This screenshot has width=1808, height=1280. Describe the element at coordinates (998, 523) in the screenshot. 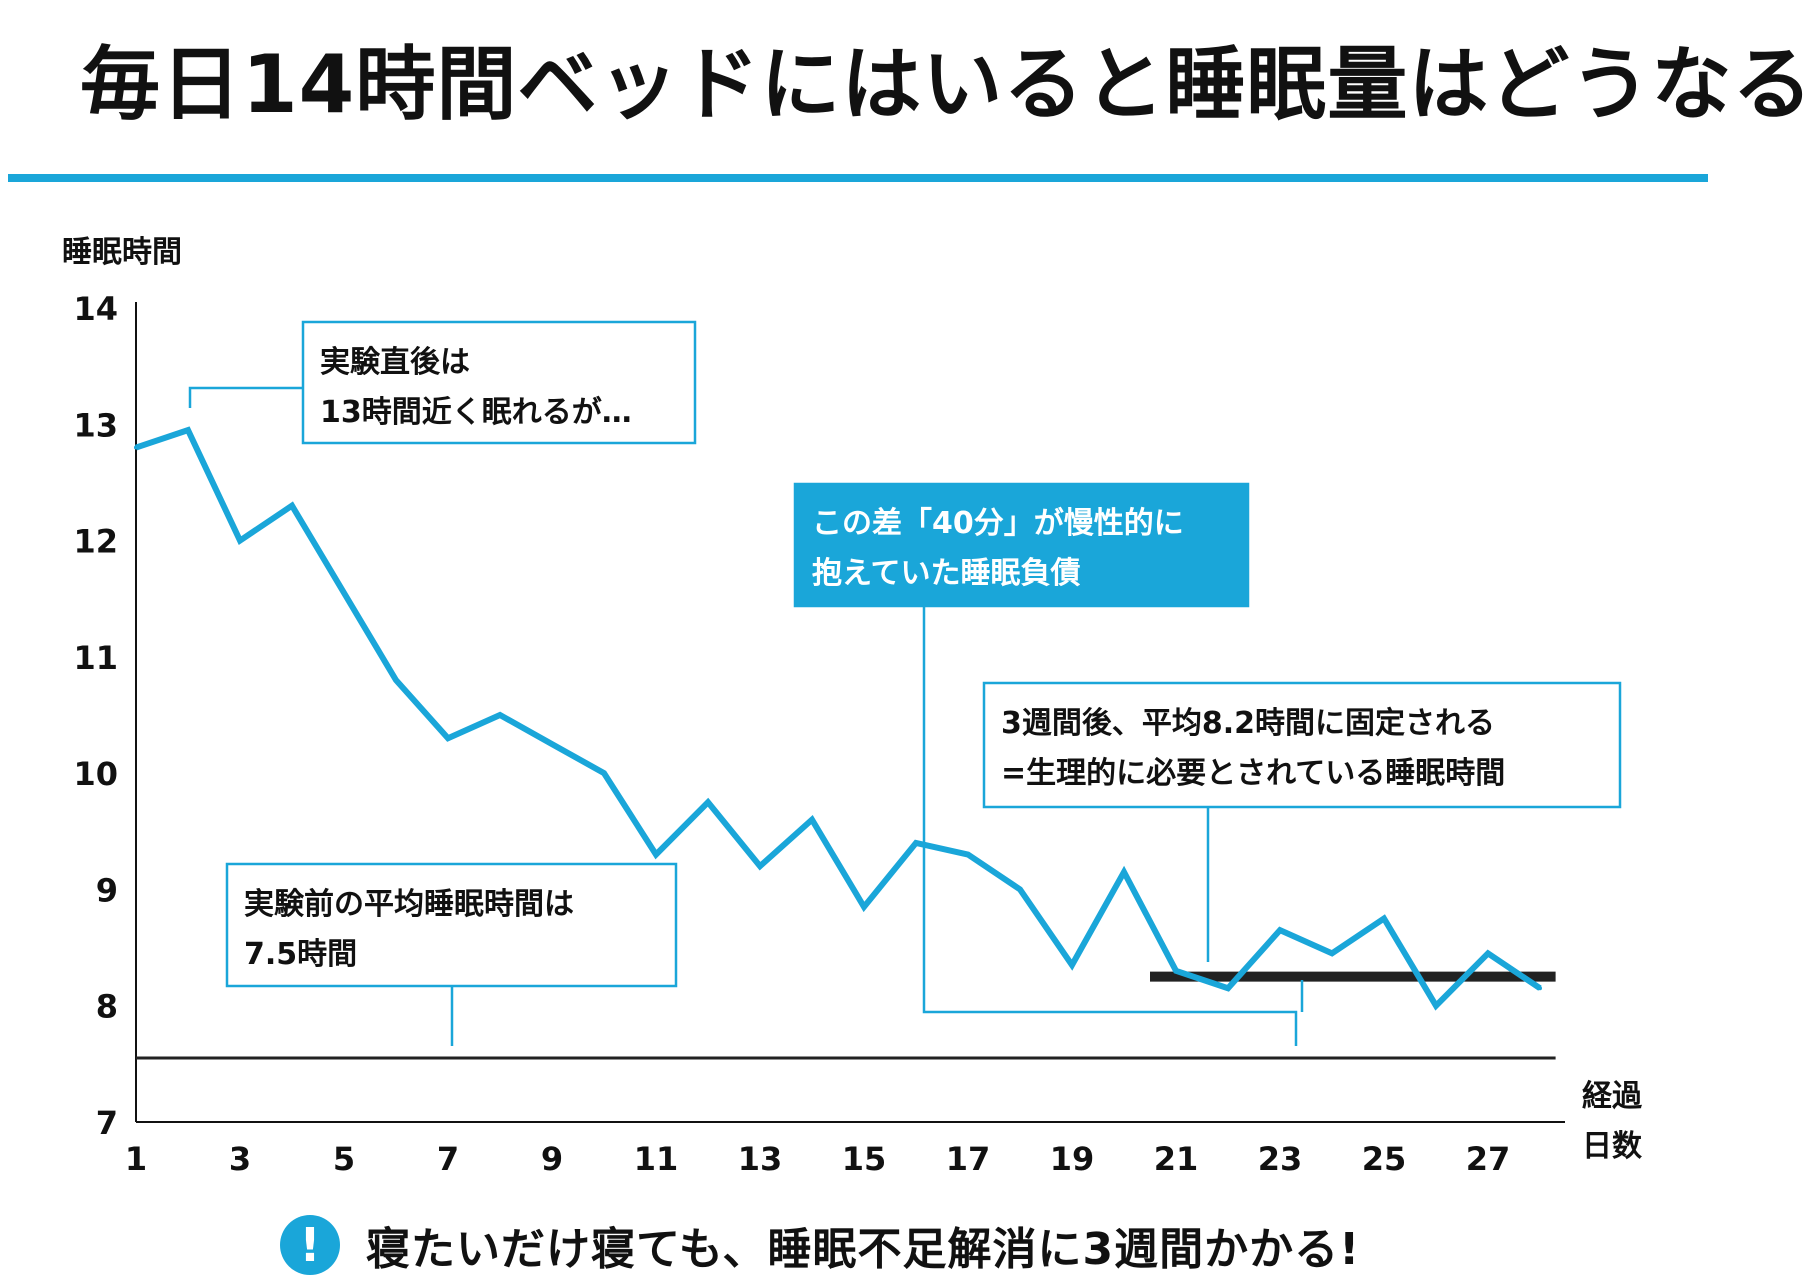

I see `annotation-text: この差「40分」が慢性的に` at that location.